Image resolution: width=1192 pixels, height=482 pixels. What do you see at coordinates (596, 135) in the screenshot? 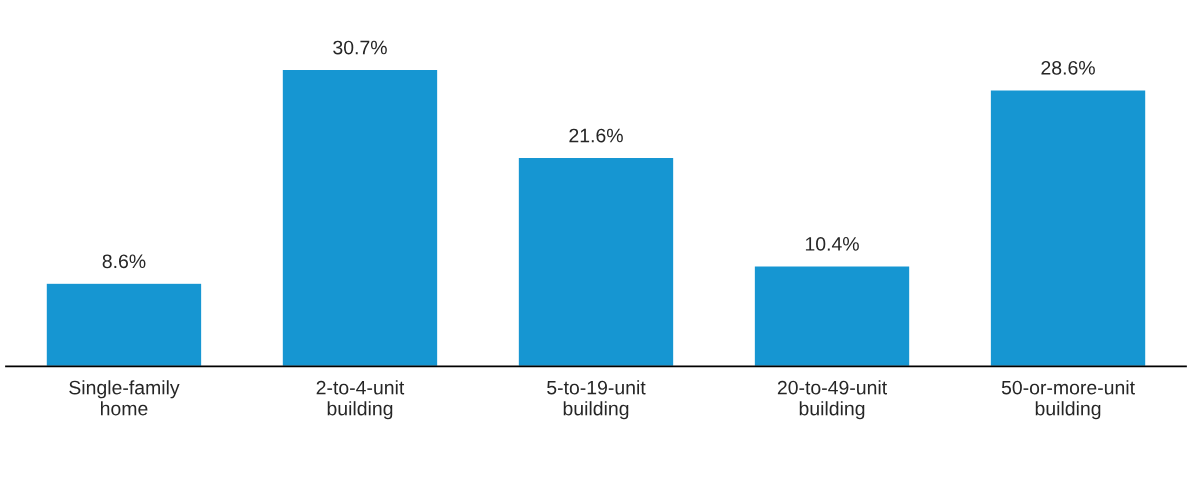
I see `data-label: 21.6%` at bounding box center [596, 135].